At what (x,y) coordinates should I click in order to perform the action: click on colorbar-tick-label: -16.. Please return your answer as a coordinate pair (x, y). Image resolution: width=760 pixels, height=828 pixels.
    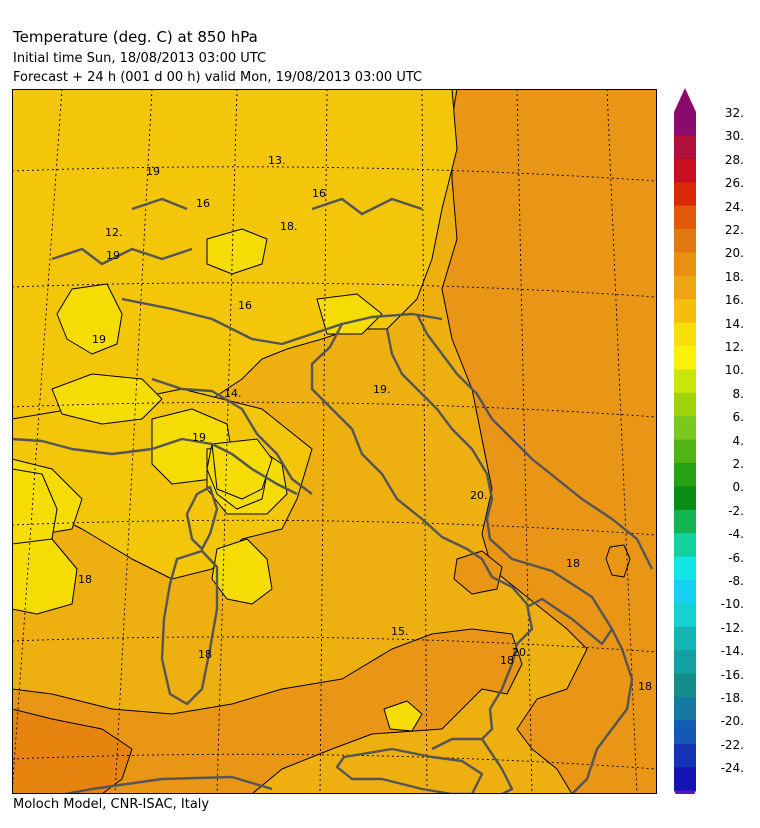
    Looking at the image, I should click on (732, 674).